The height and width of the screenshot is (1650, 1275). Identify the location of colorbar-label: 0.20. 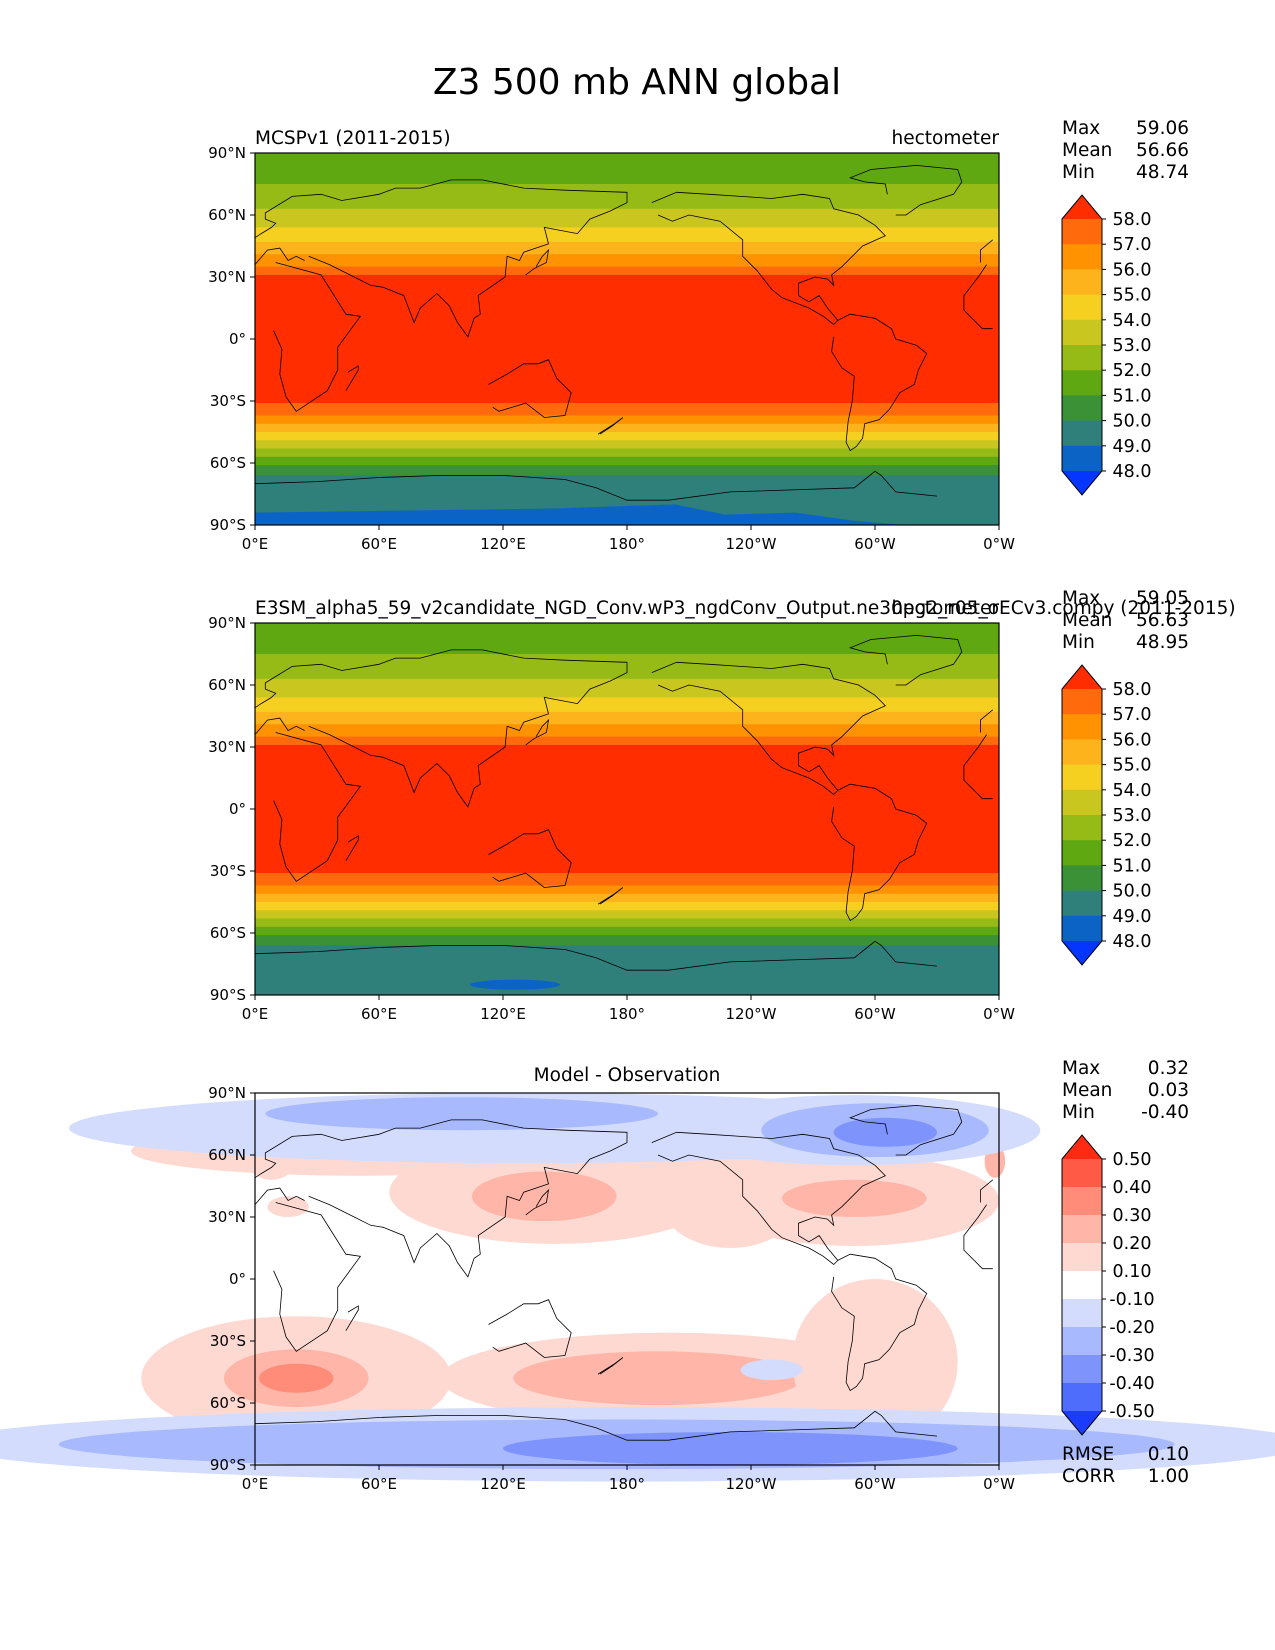
(1132, 1244).